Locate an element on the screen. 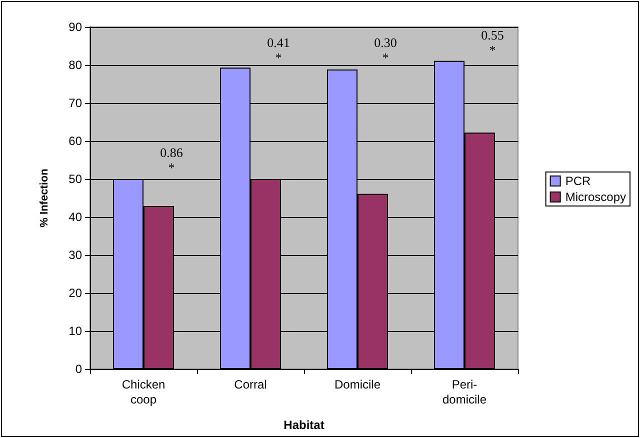  annotation: 0.55 * is located at coordinates (492, 42).